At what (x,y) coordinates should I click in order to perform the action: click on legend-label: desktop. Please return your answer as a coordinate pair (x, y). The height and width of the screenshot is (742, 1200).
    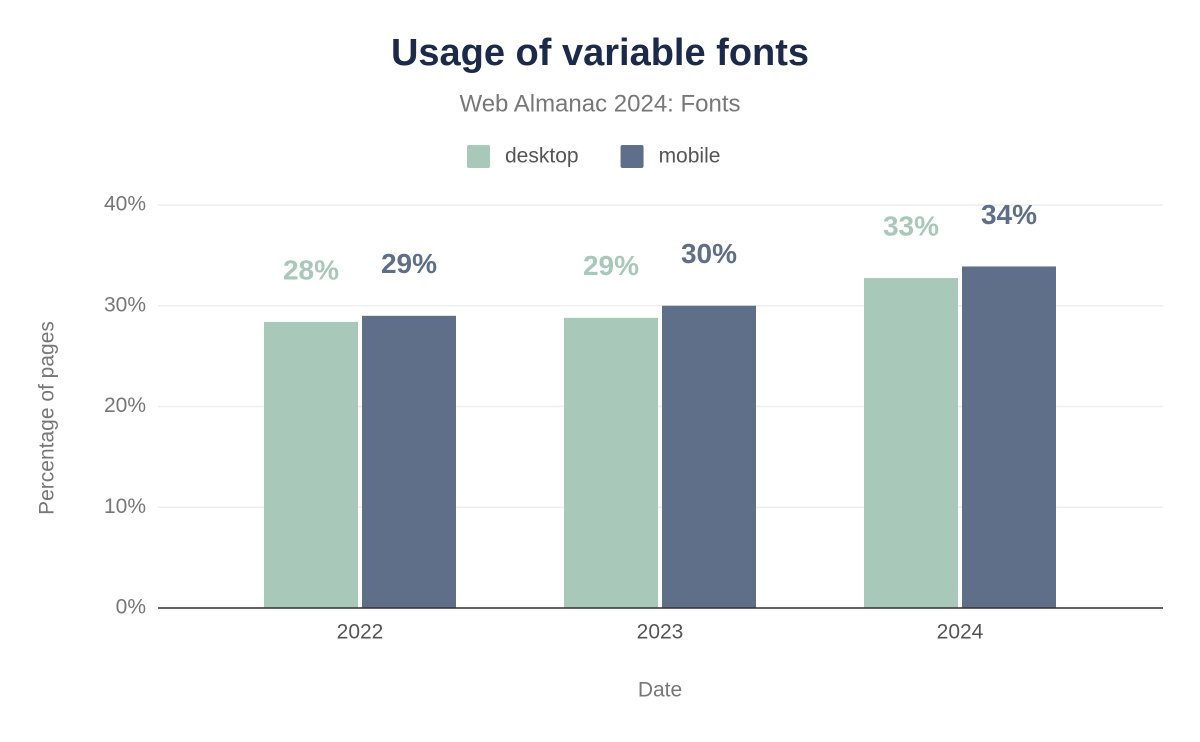
    Looking at the image, I should click on (542, 156).